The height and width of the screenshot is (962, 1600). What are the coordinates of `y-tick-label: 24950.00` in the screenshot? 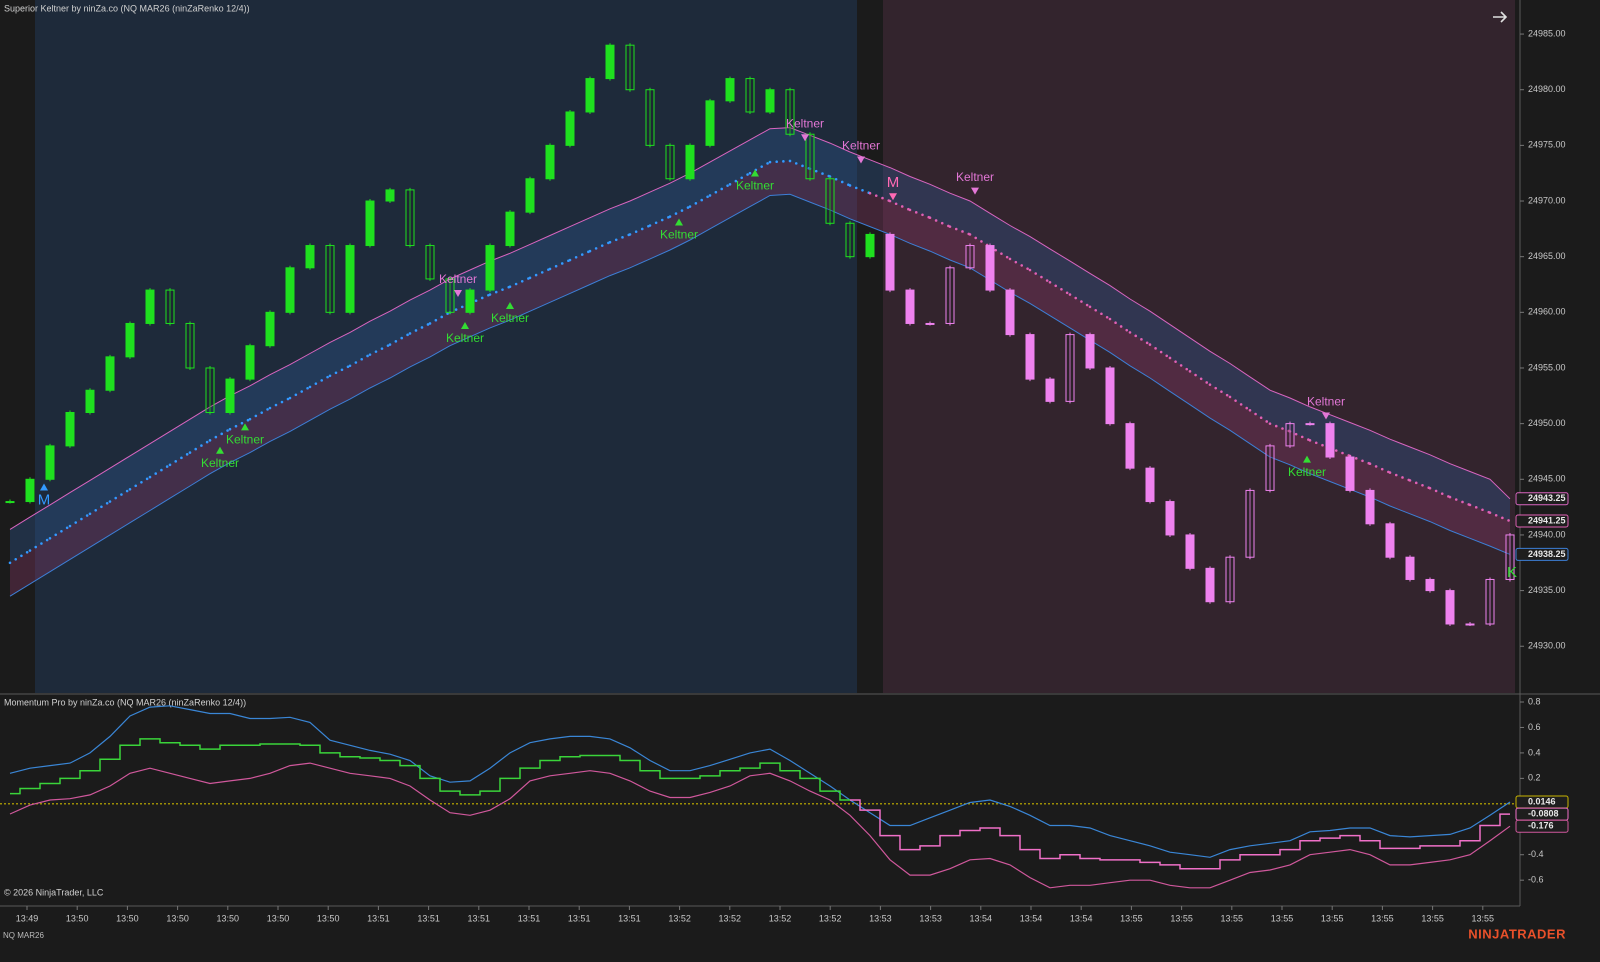 It's located at (1547, 423).